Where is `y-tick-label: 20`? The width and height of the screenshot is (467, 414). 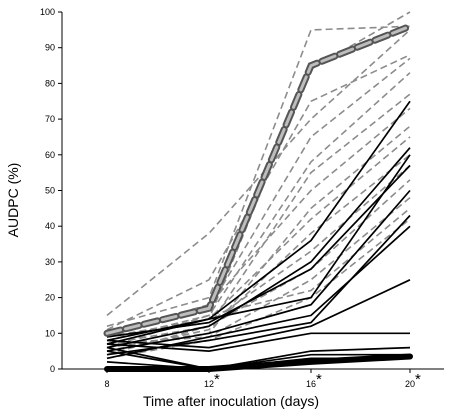 y-tick-label: 20 is located at coordinates (50, 298).